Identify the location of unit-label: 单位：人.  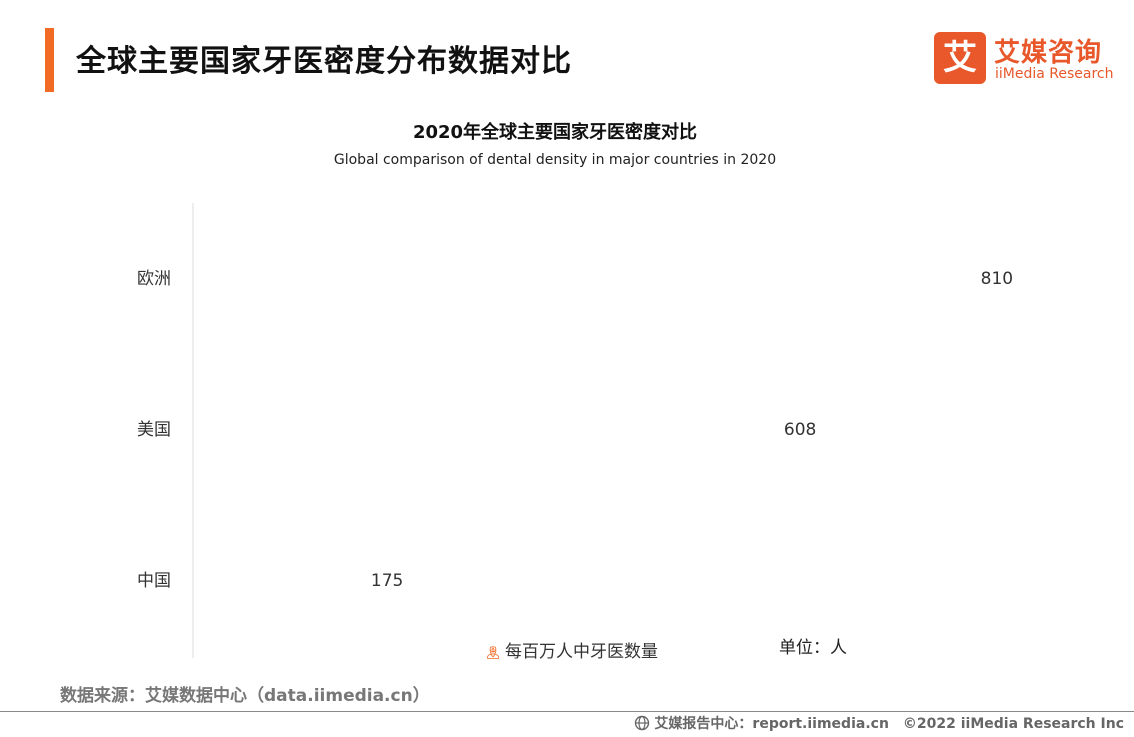
(813, 648).